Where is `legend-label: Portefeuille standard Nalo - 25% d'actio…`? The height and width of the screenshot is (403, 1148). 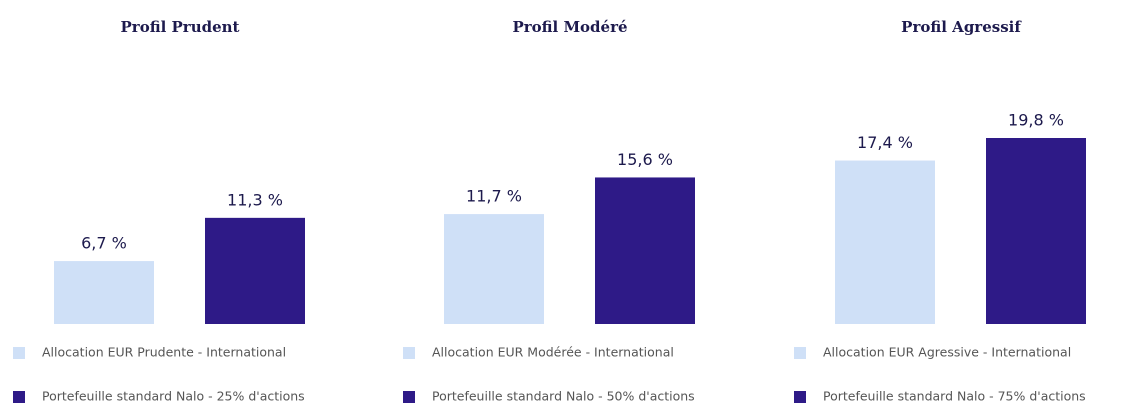 legend-label: Portefeuille standard Nalo - 25% d'actio… is located at coordinates (173, 396).